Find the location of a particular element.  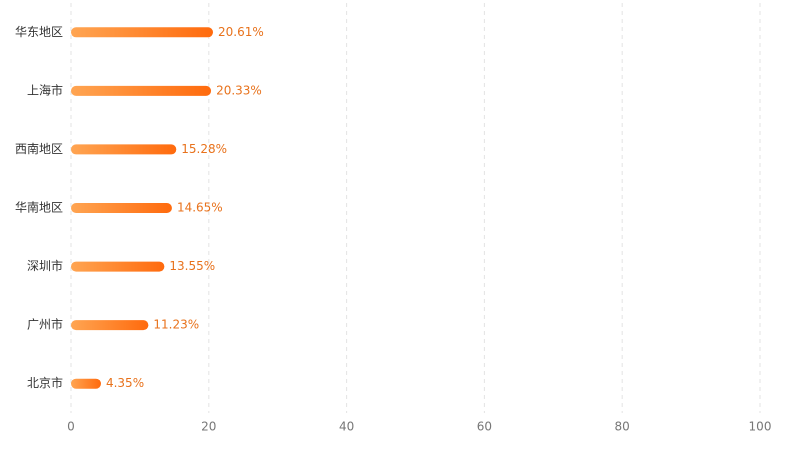

value-label: 13.55% is located at coordinates (192, 266).